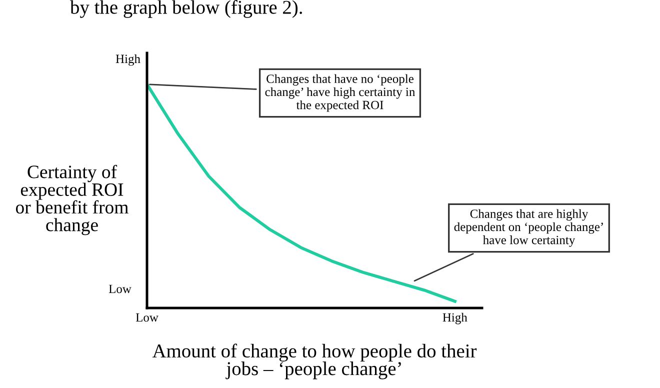 Image resolution: width=660 pixels, height=388 pixels. What do you see at coordinates (120, 289) in the screenshot?
I see `text: Low` at bounding box center [120, 289].